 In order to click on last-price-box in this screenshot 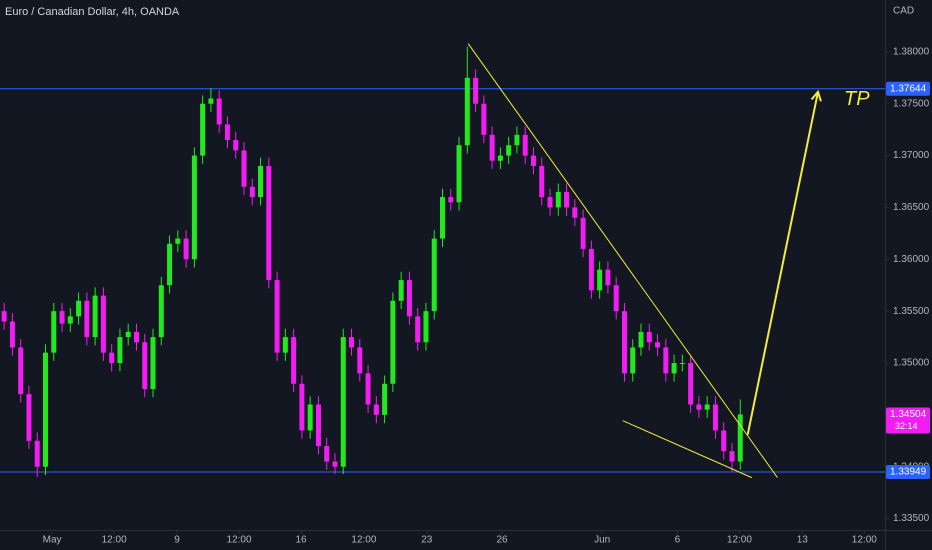, I will do `click(908, 420)`.